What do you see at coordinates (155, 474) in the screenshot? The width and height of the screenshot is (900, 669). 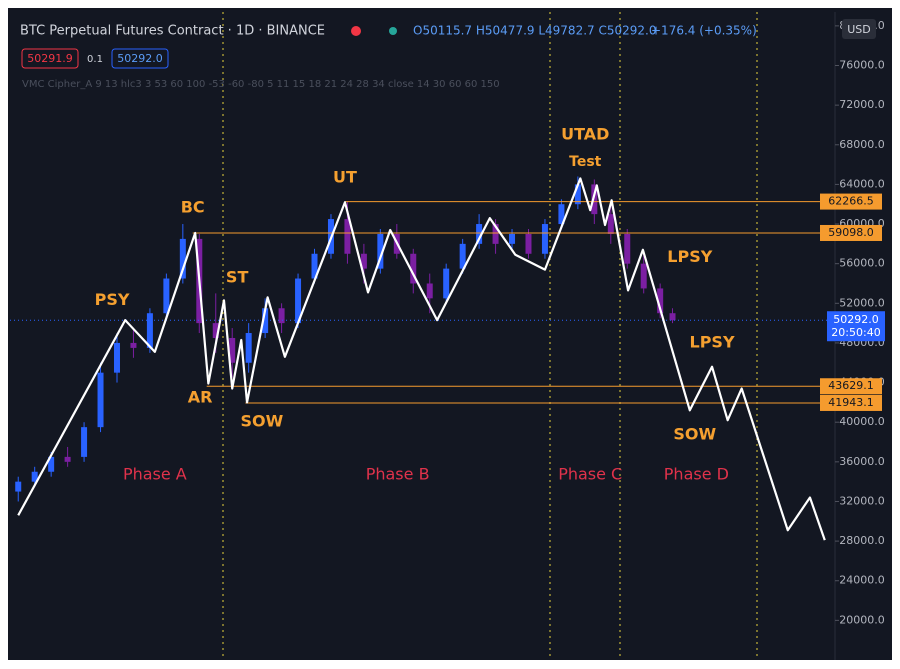 I see `phase-label: Phase A` at bounding box center [155, 474].